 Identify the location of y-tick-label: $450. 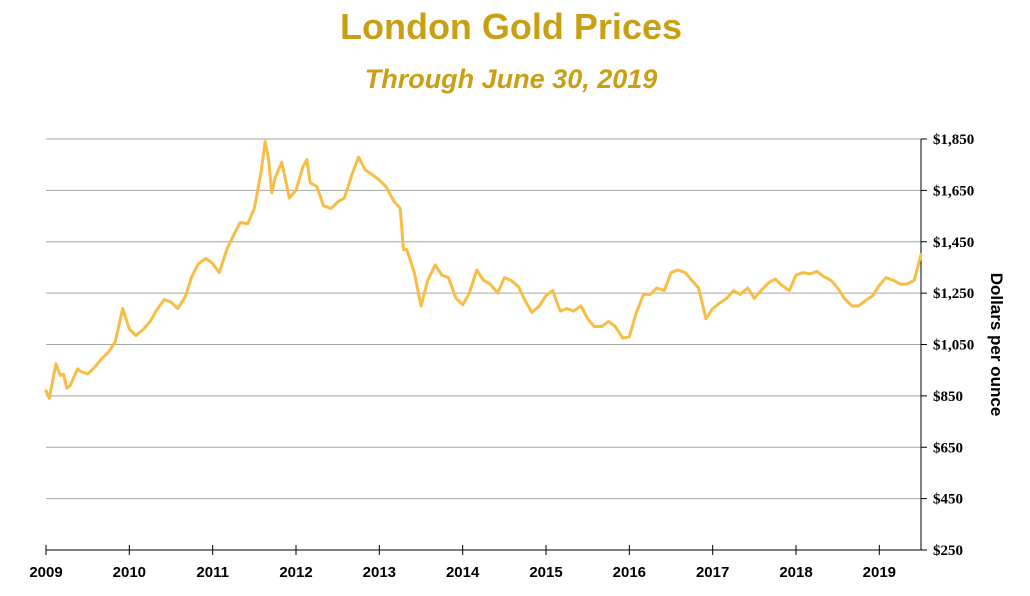
(948, 500).